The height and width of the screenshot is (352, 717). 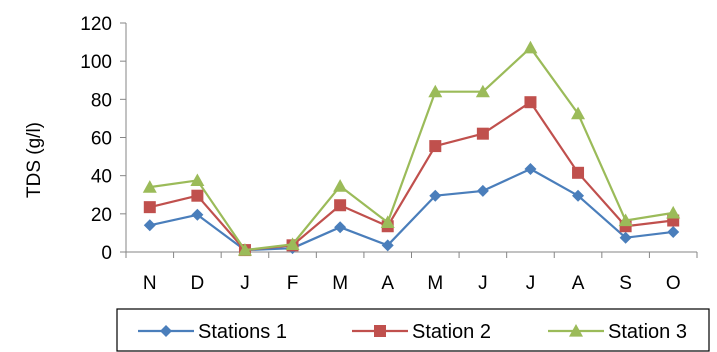 What do you see at coordinates (242, 332) in the screenshot?
I see `legend-label: Stations 1` at bounding box center [242, 332].